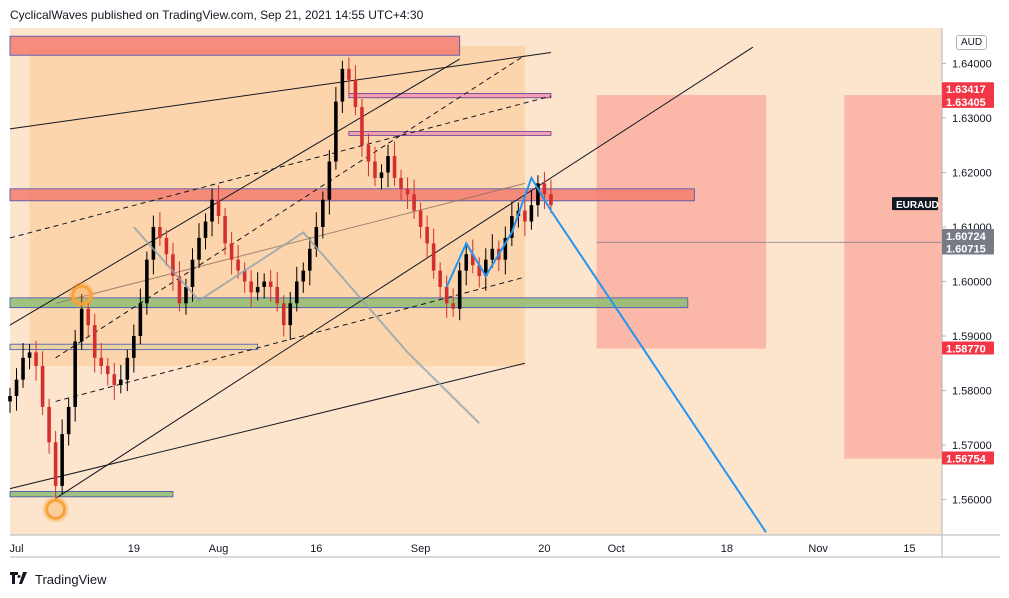 The height and width of the screenshot is (598, 1009). Describe the element at coordinates (972, 337) in the screenshot. I see `y-tick-label: 1.59000` at that location.